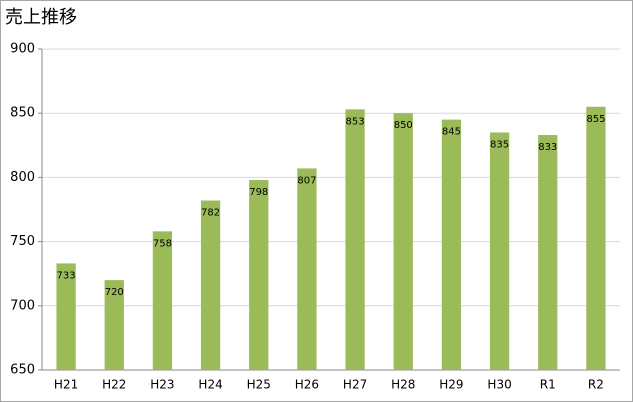 The height and width of the screenshot is (402, 633). What do you see at coordinates (595, 119) in the screenshot?
I see `value-label: 855` at bounding box center [595, 119].